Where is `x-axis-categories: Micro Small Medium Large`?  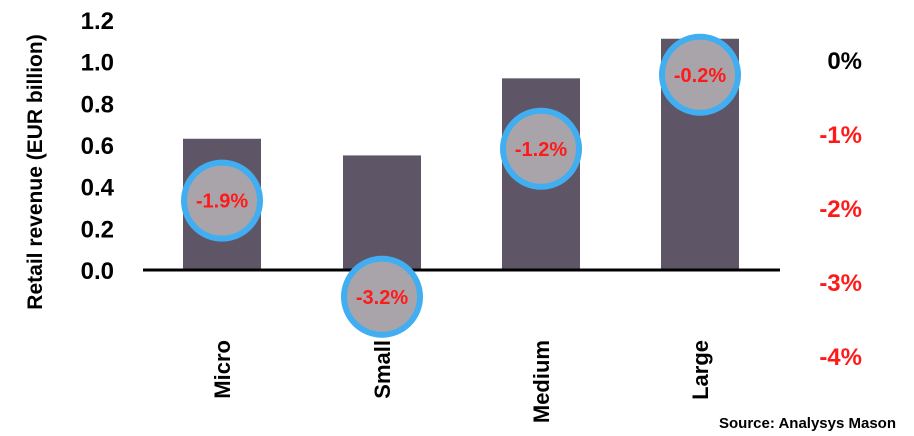
x-axis-categories: Micro Small Medium Large is located at coordinates (461, 381).